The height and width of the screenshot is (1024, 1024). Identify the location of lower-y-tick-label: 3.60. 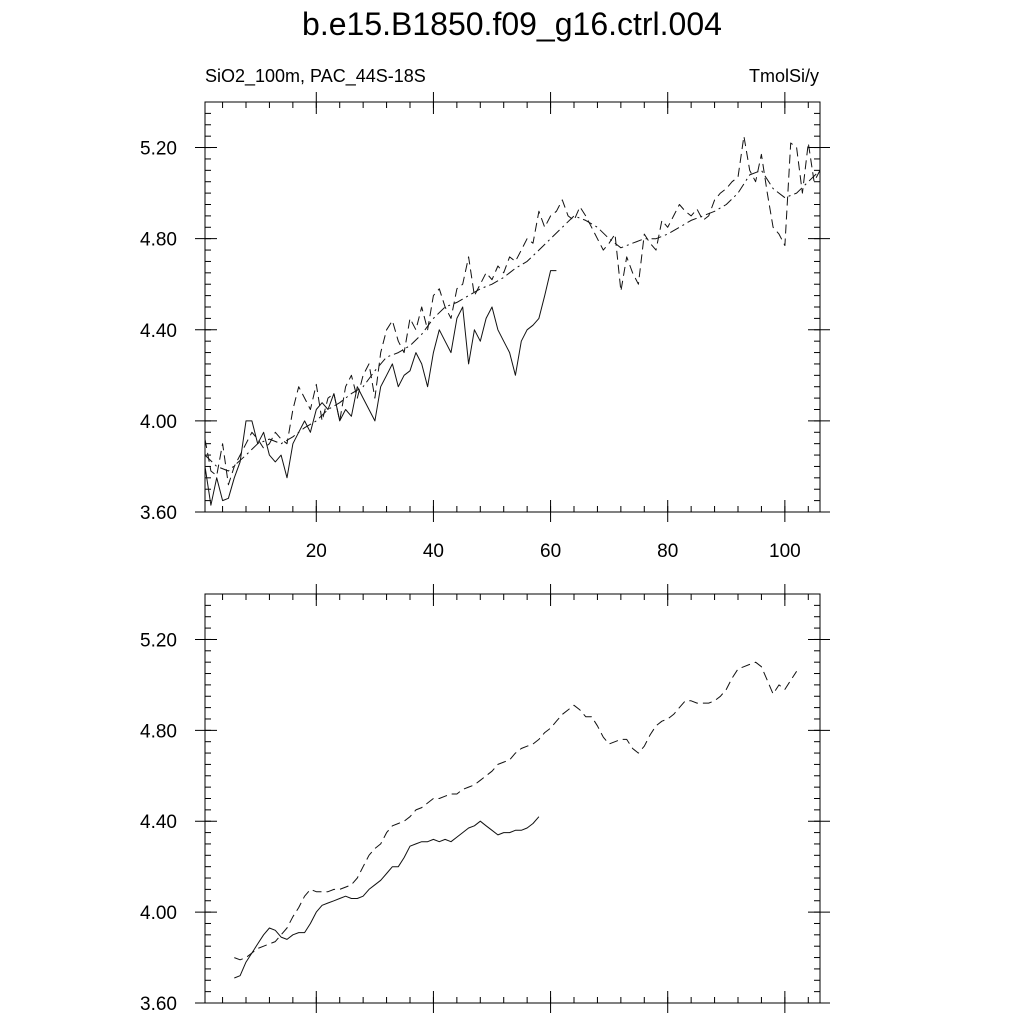
(158, 1004).